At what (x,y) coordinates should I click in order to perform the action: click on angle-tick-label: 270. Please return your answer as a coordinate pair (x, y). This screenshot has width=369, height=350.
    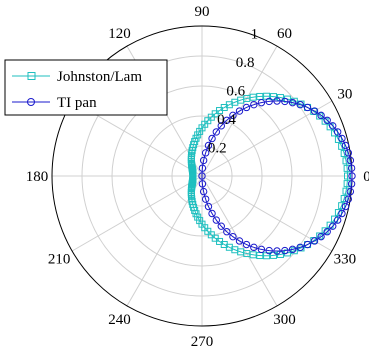
    Looking at the image, I should click on (202, 342).